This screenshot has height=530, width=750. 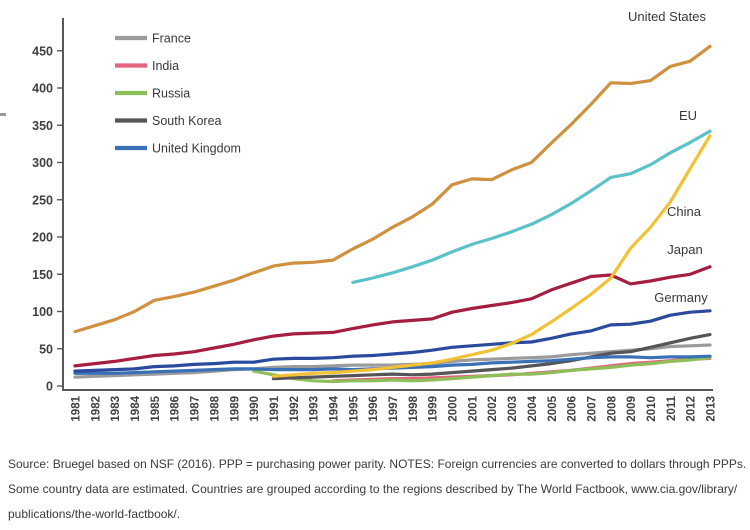 I want to click on x-year-label: 2004, so click(x=533, y=408).